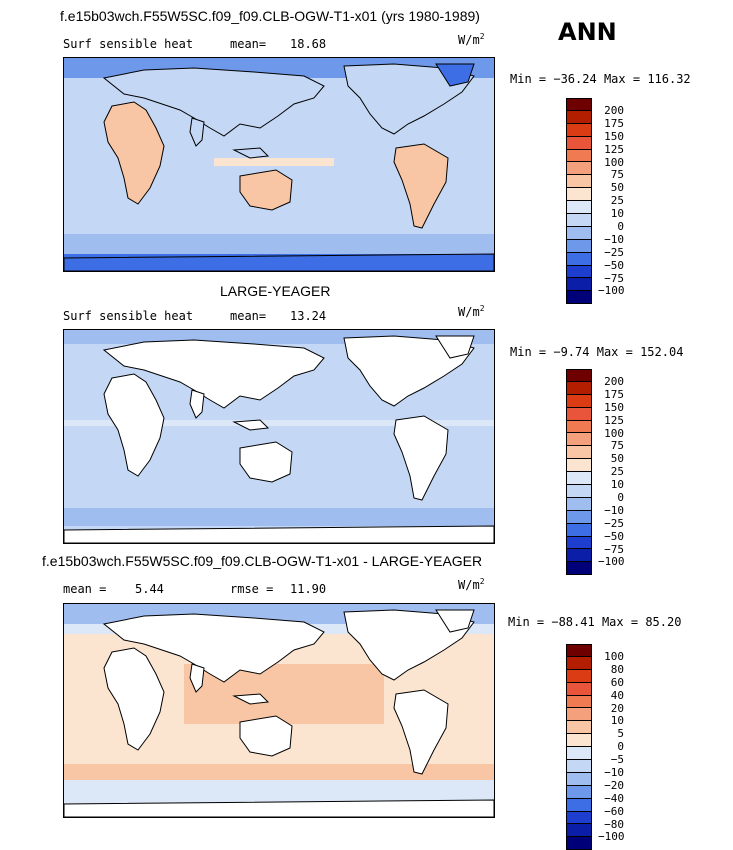 Image resolution: width=733 pixels, height=850 pixels. I want to click on panel3-mean-label: mean =, so click(85, 589).